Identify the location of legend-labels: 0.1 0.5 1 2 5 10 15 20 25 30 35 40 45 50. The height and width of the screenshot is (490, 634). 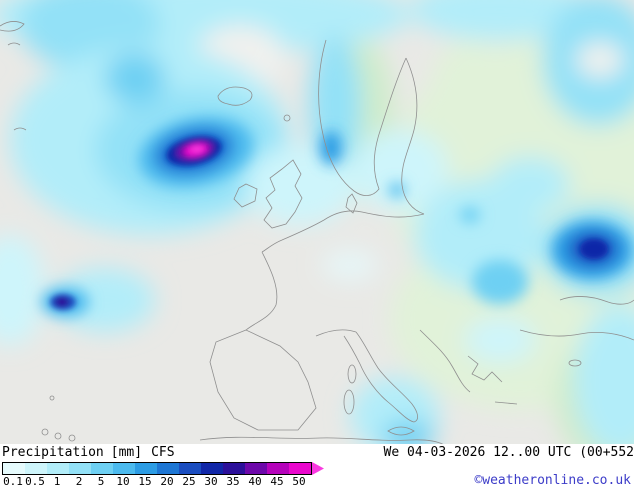
(163, 481).